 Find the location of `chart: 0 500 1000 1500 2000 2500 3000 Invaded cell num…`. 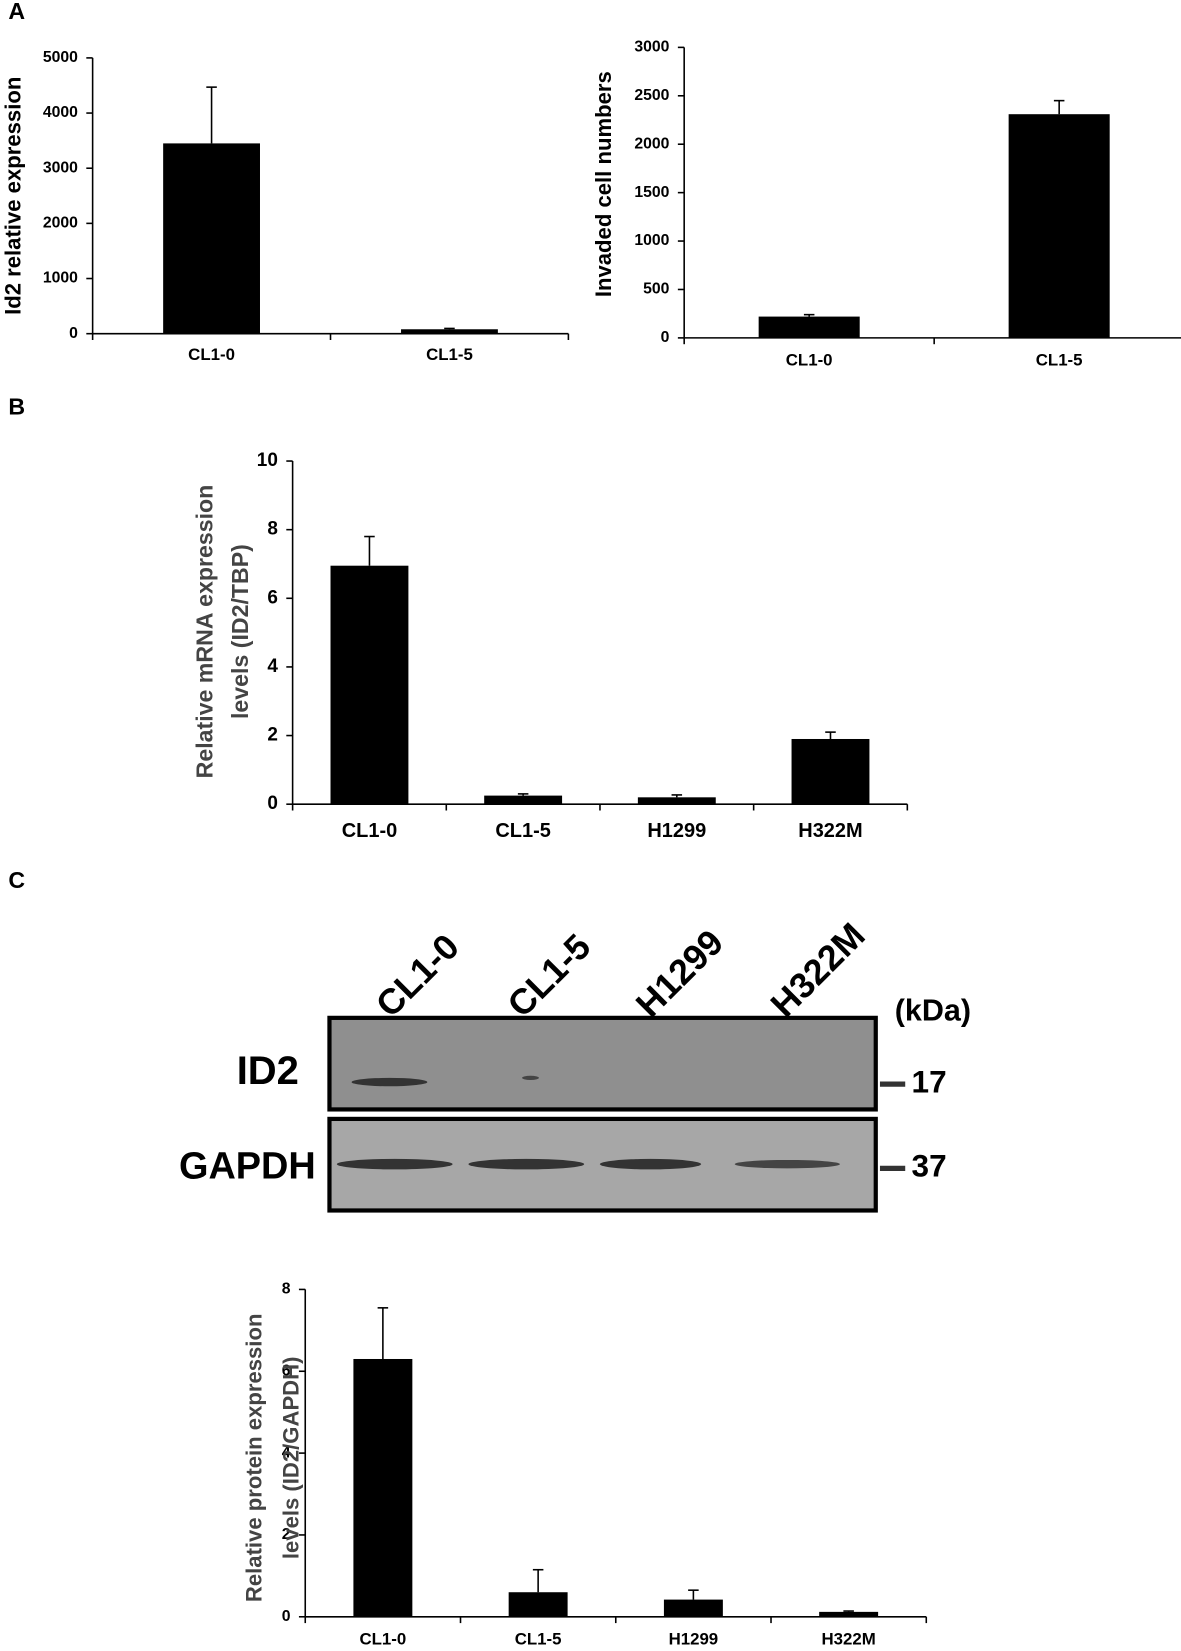

chart: 0 500 1000 1500 2000 2500 3000 Invaded cell num… is located at coordinates (886, 204).